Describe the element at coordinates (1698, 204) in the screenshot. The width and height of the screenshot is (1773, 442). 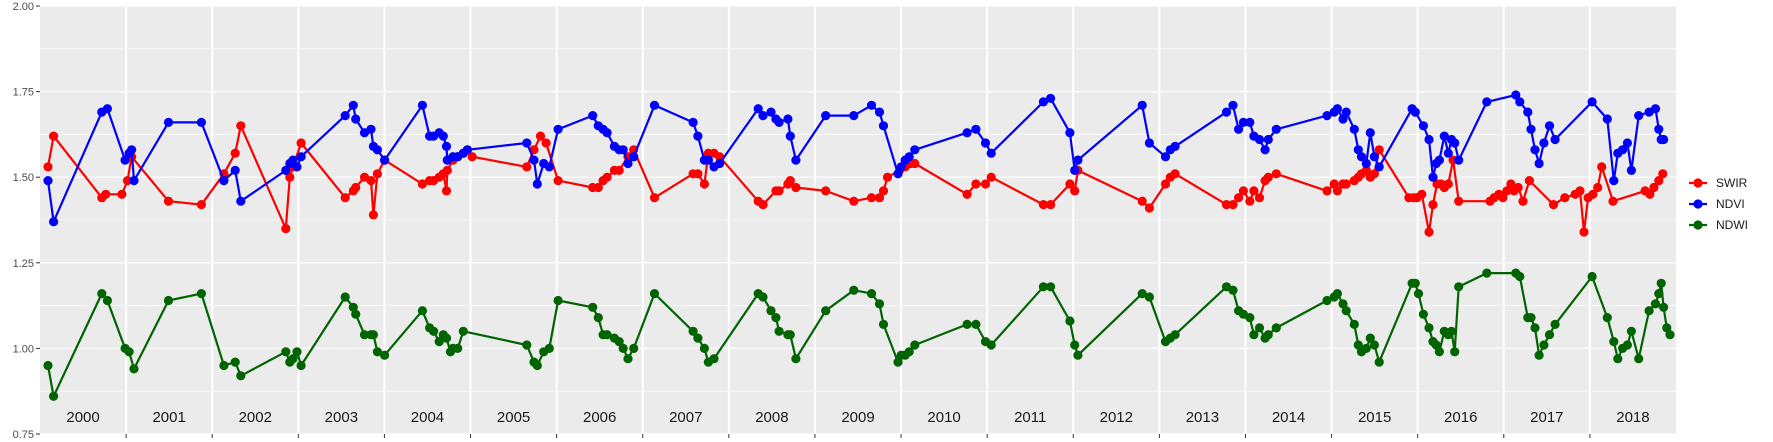
I see `legend-key-ndvi-point` at that location.